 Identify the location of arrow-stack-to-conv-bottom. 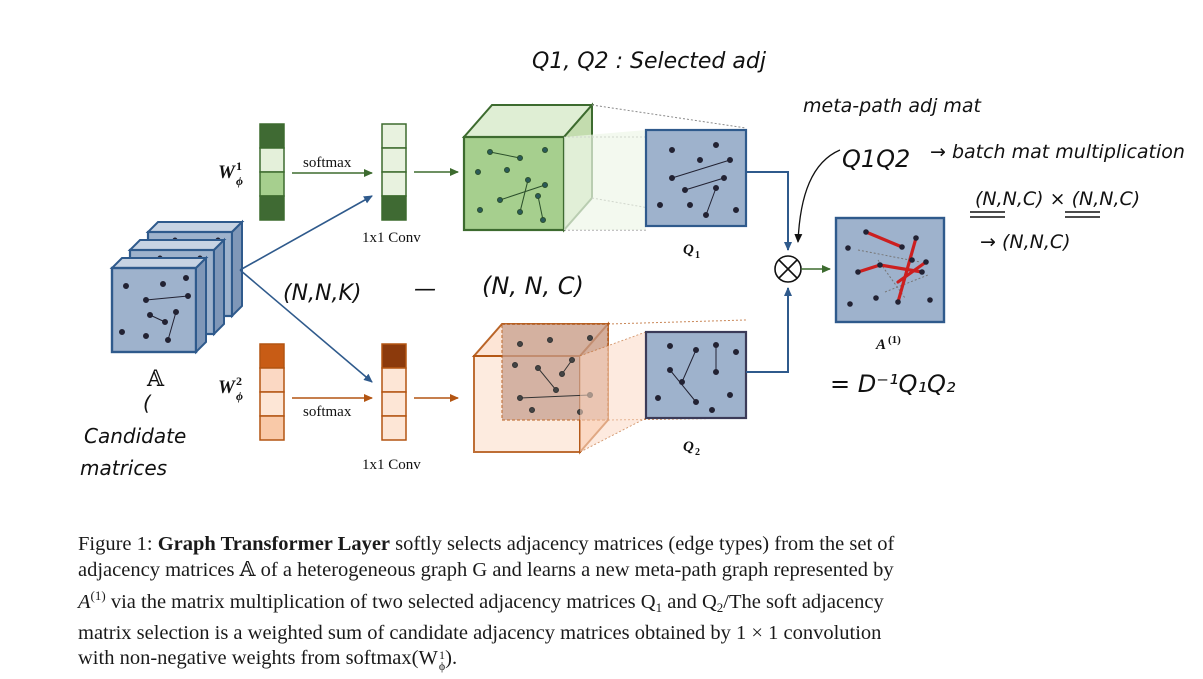
(306, 326).